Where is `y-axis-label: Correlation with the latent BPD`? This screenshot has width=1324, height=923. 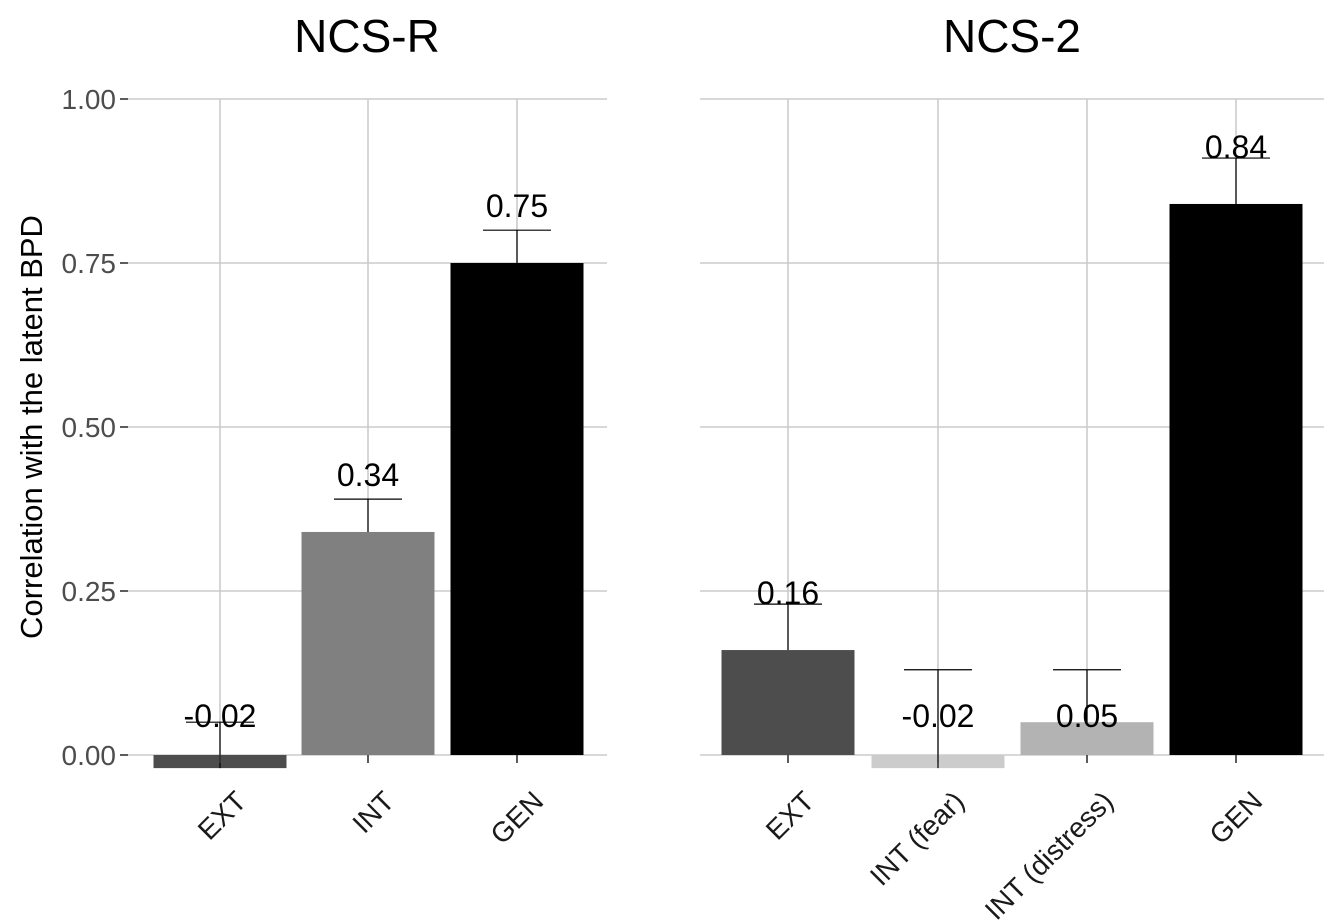
y-axis-label: Correlation with the latent BPD is located at coordinates (31, 427).